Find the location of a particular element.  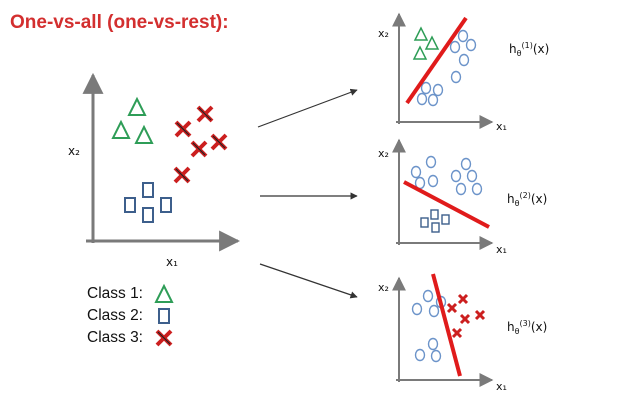

subplot-1-x-label: x₁ is located at coordinates (501, 126).